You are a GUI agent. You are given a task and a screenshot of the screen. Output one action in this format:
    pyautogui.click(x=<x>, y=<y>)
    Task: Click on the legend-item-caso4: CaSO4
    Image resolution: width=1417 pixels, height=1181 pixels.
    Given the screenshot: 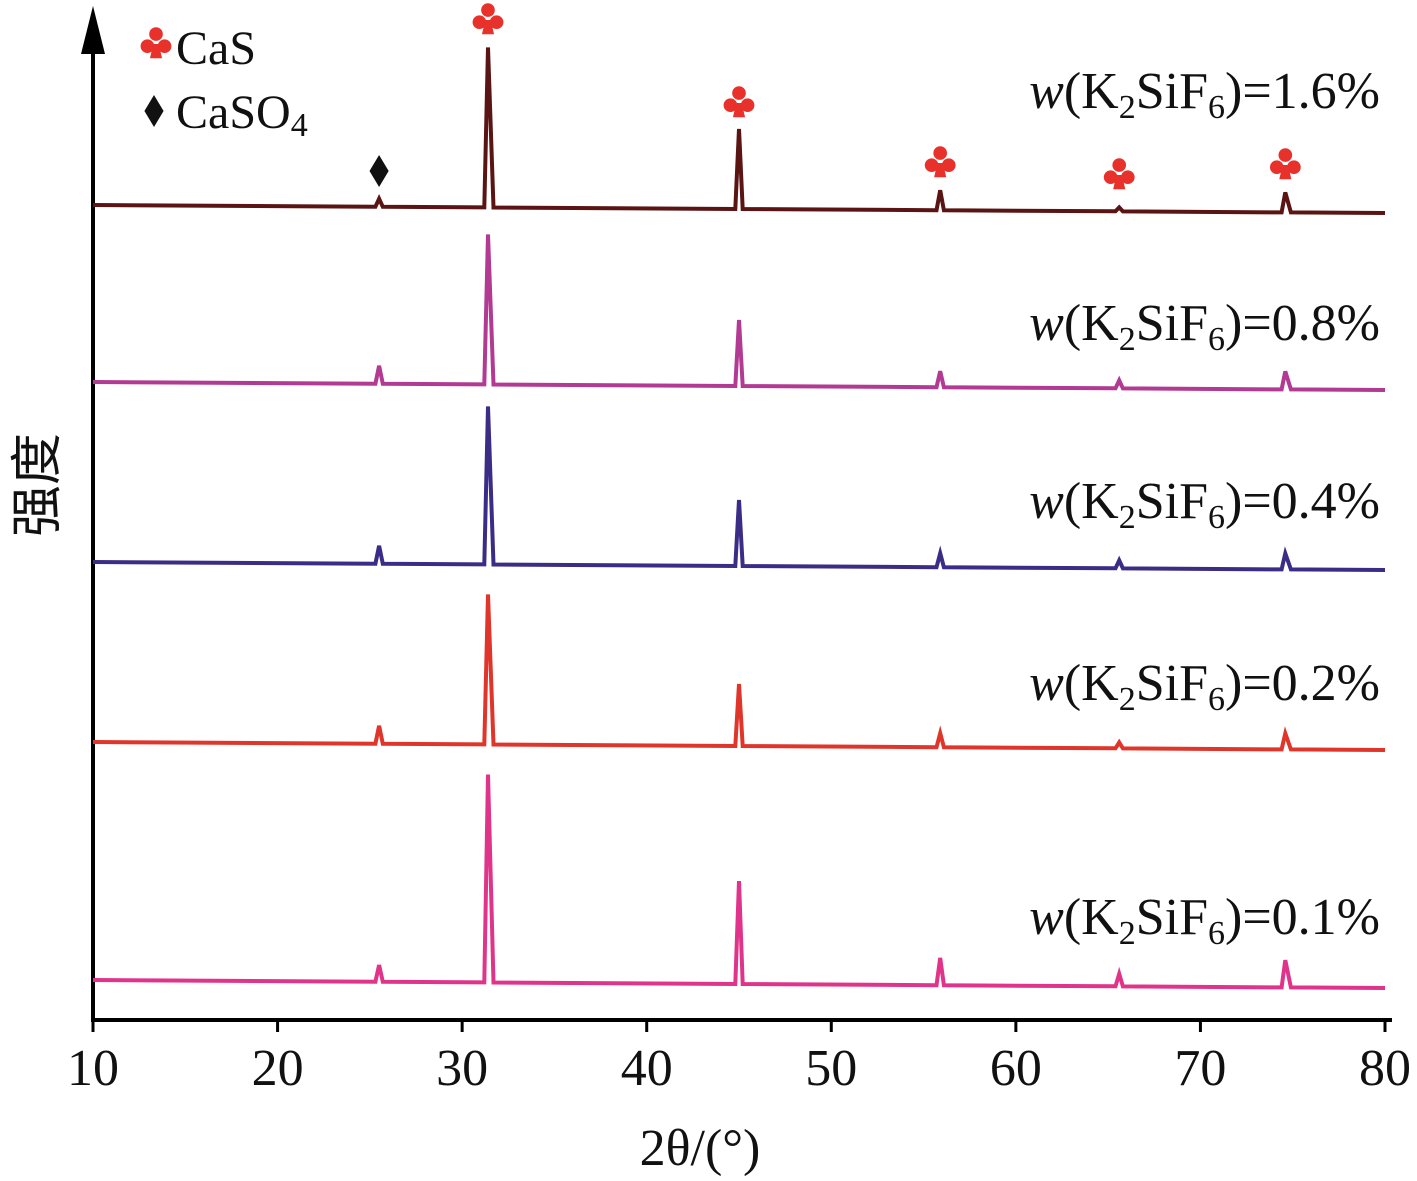 What is the action you would take?
    pyautogui.click(x=226, y=115)
    